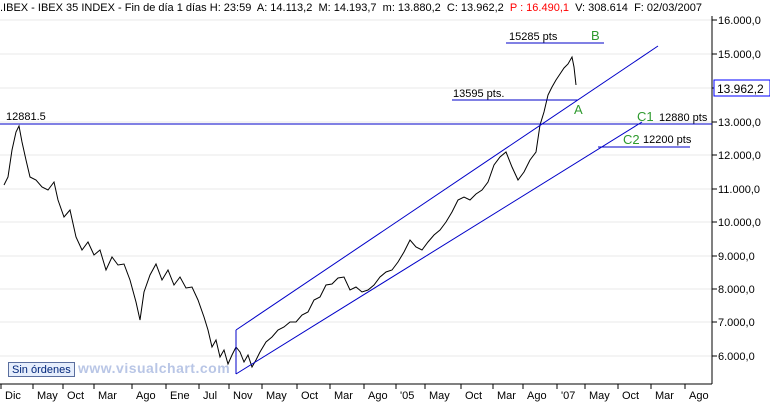 The height and width of the screenshot is (402, 770). Describe the element at coordinates (739, 21) in the screenshot. I see `y-tick-label: 16.000,0` at that location.